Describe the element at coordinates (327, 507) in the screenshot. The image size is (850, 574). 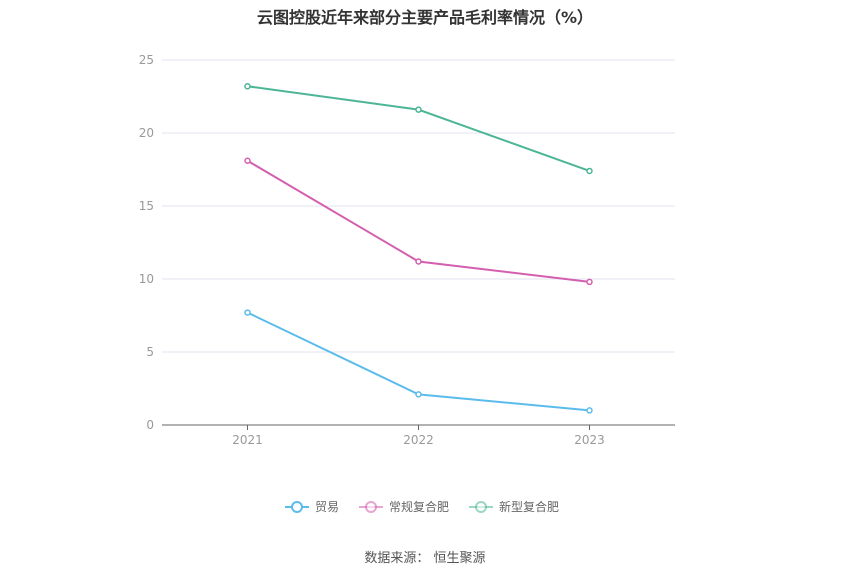
I see `legend-label: 贸易` at that location.